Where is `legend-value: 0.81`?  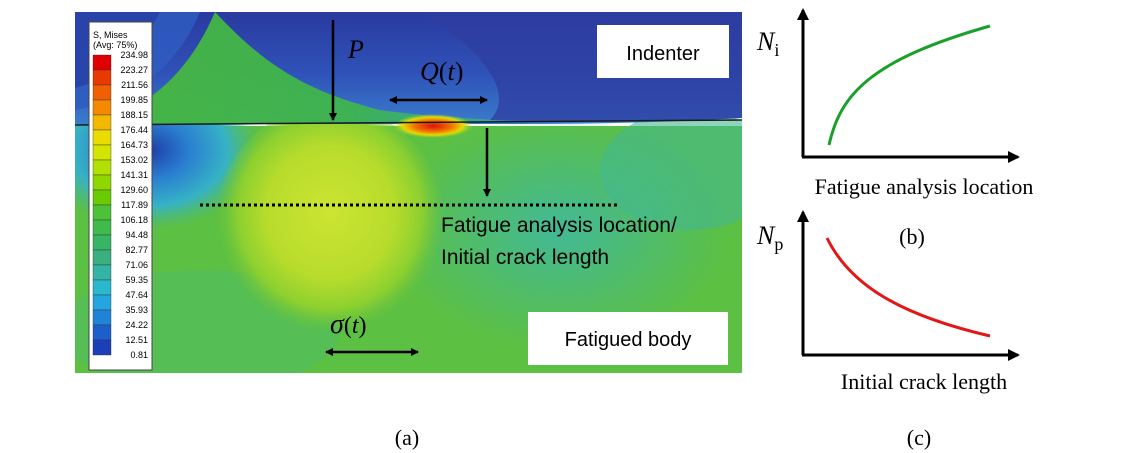
legend-value: 0.81 is located at coordinates (139, 355).